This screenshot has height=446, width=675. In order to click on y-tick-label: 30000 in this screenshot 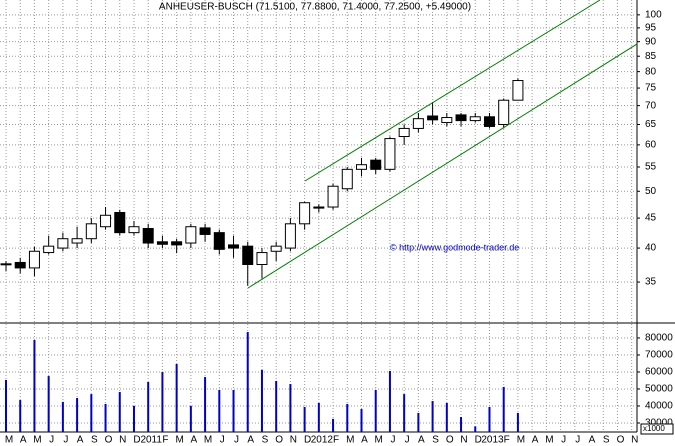, I will do `click(659, 423)`.